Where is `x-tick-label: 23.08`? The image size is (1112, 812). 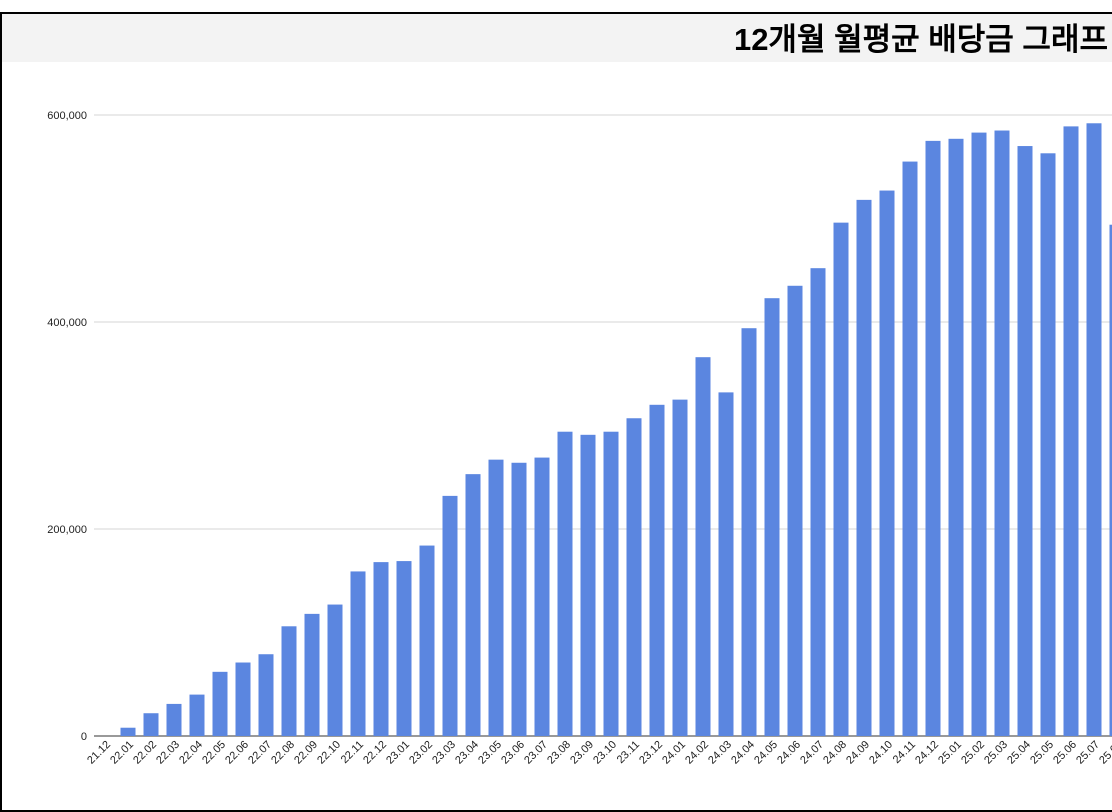 x-tick-label: 23.08 is located at coordinates (559, 753).